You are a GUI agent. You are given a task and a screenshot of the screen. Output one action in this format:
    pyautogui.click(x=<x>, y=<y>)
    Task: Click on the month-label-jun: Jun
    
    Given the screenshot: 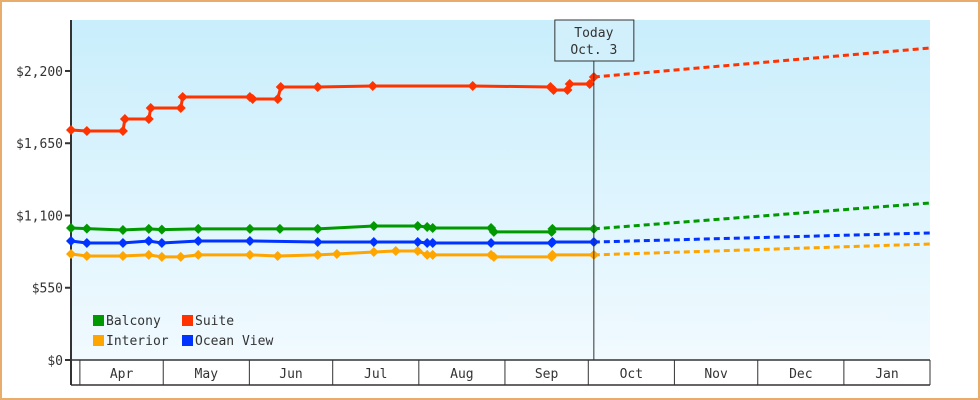 What is the action you would take?
    pyautogui.click(x=290, y=374)
    